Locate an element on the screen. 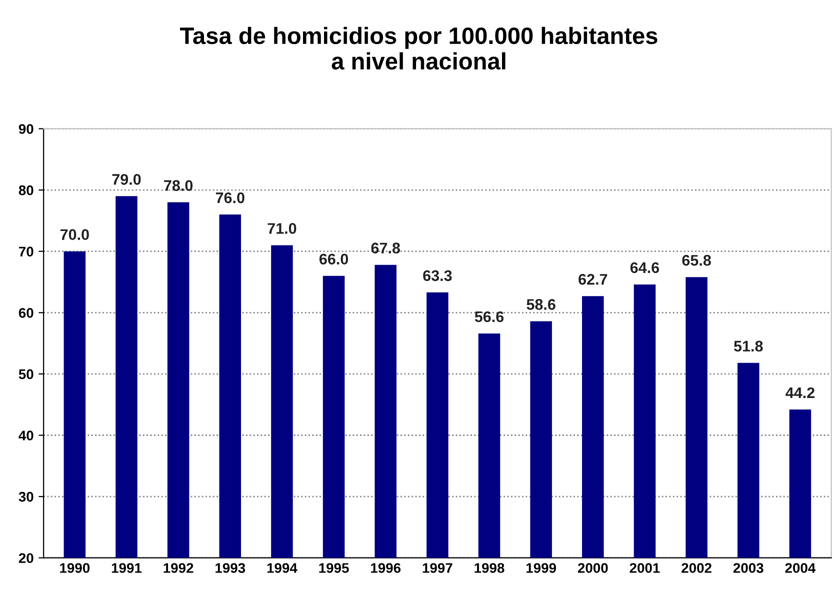 The width and height of the screenshot is (838, 596). y-tick-label: 30 is located at coordinates (26, 497).